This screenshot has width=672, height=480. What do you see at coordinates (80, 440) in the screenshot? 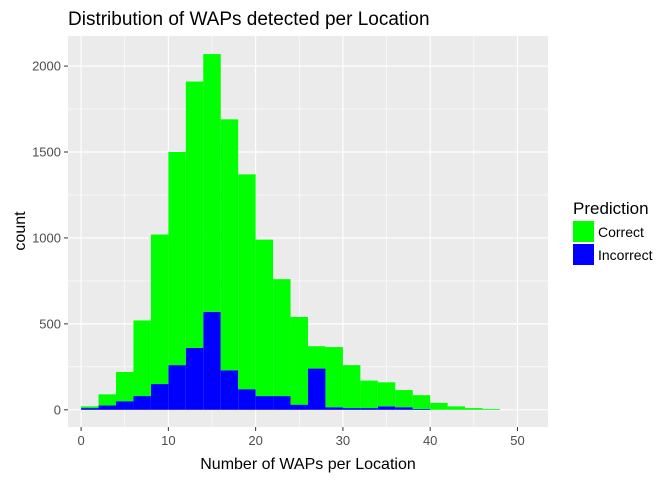
I see `x-tick-label: 0` at bounding box center [80, 440].